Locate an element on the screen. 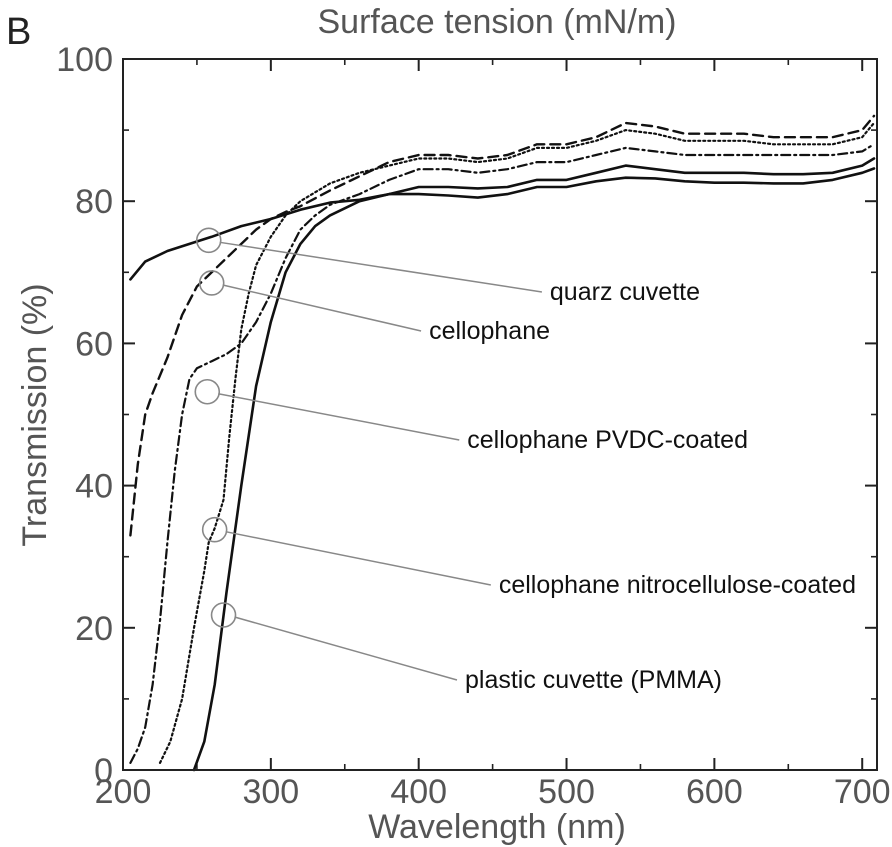 The image size is (892, 847). x-tick-label: 300 is located at coordinates (270, 792).